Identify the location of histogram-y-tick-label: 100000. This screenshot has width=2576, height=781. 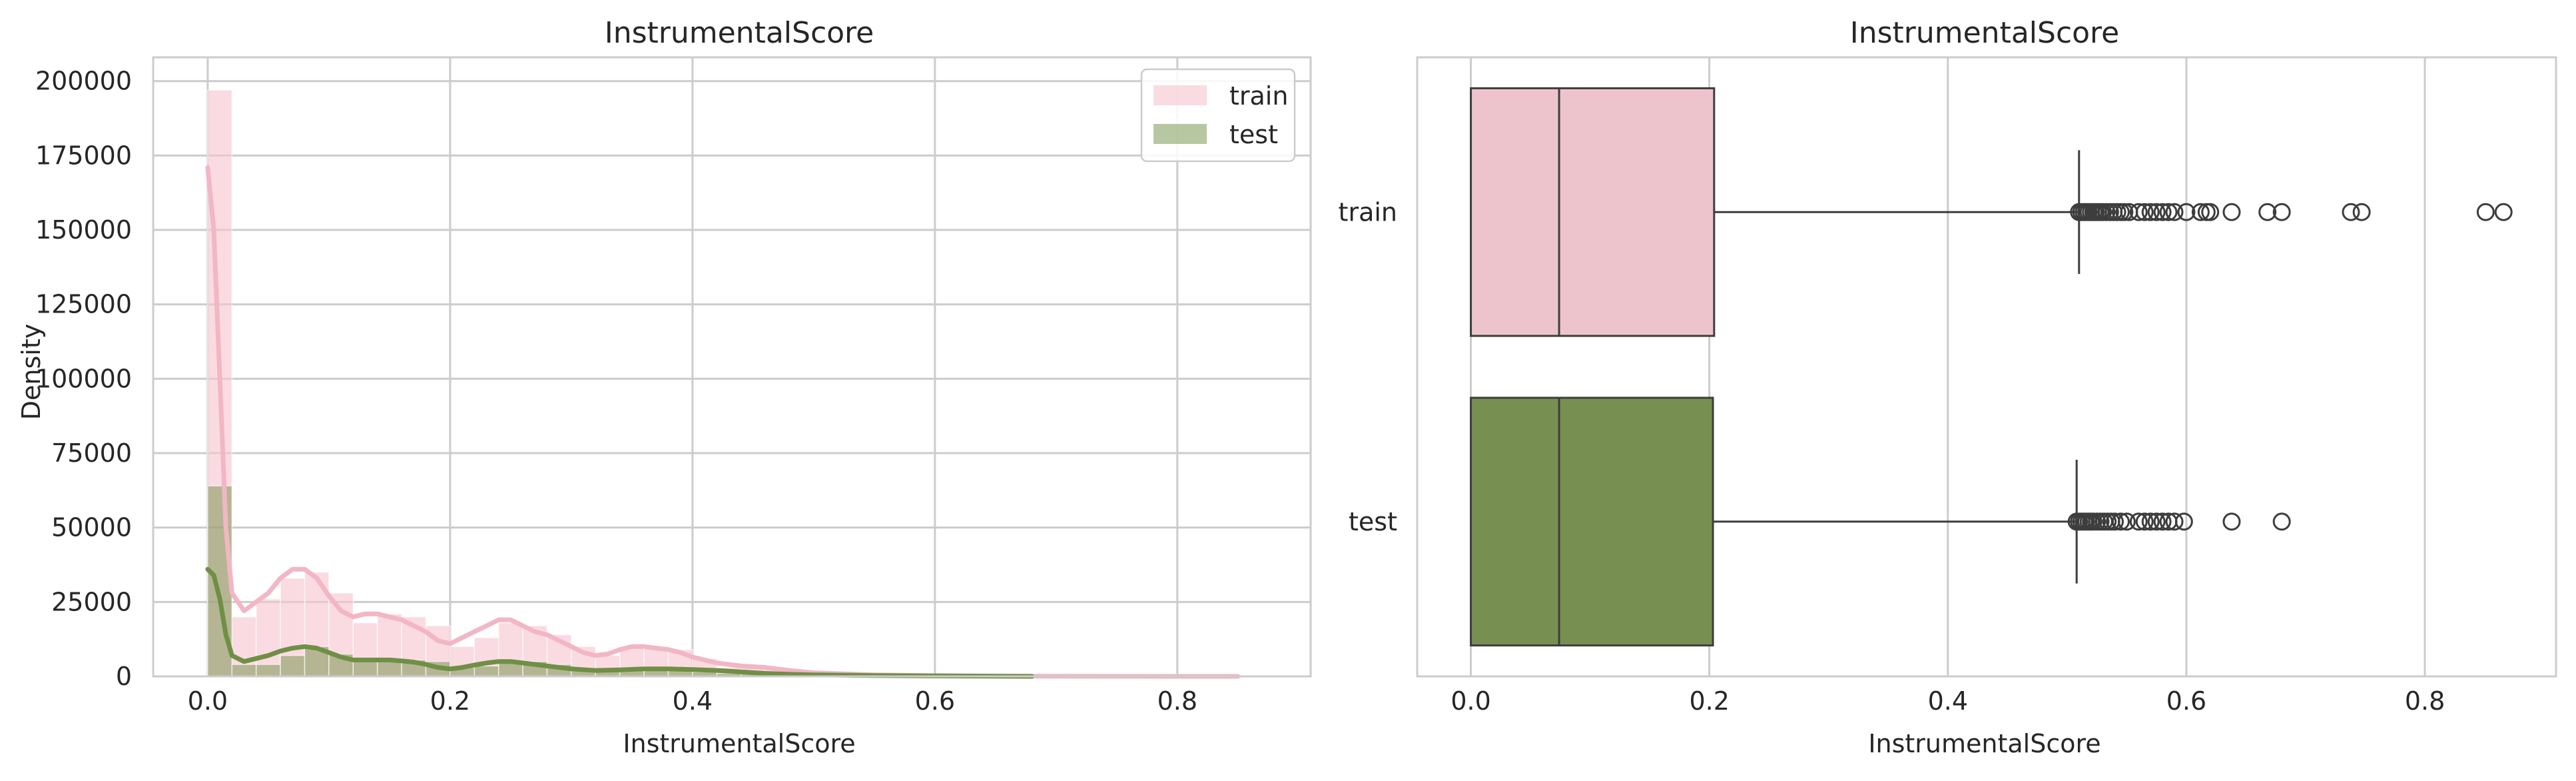
(83, 378).